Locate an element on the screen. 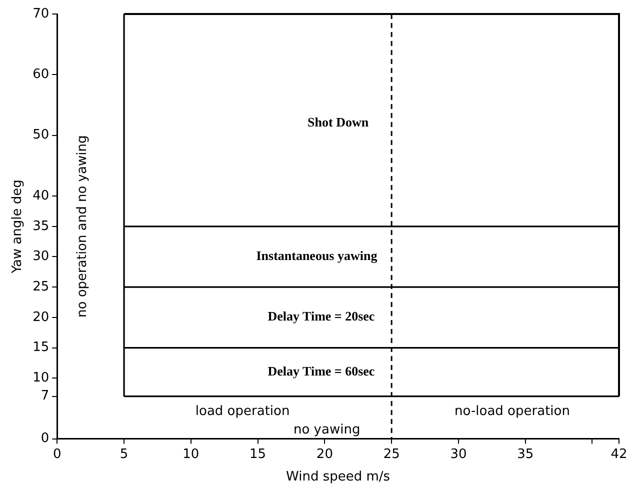 The width and height of the screenshot is (633, 495). x-tick-label: 25 is located at coordinates (391, 454).